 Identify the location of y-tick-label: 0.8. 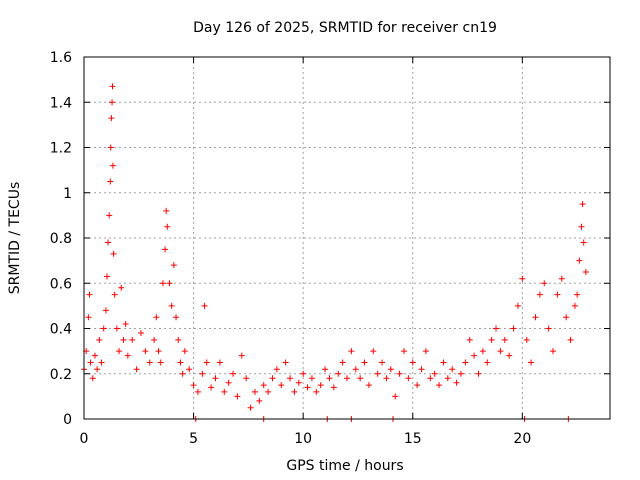
(61, 239).